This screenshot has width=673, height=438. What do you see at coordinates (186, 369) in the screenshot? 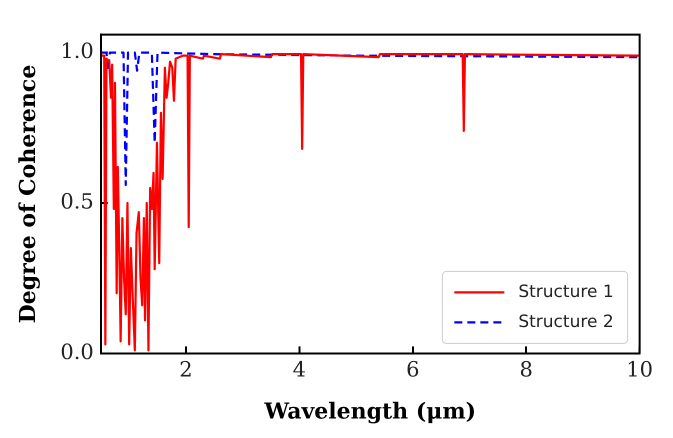
I see `x-tick-label: 2` at bounding box center [186, 369].